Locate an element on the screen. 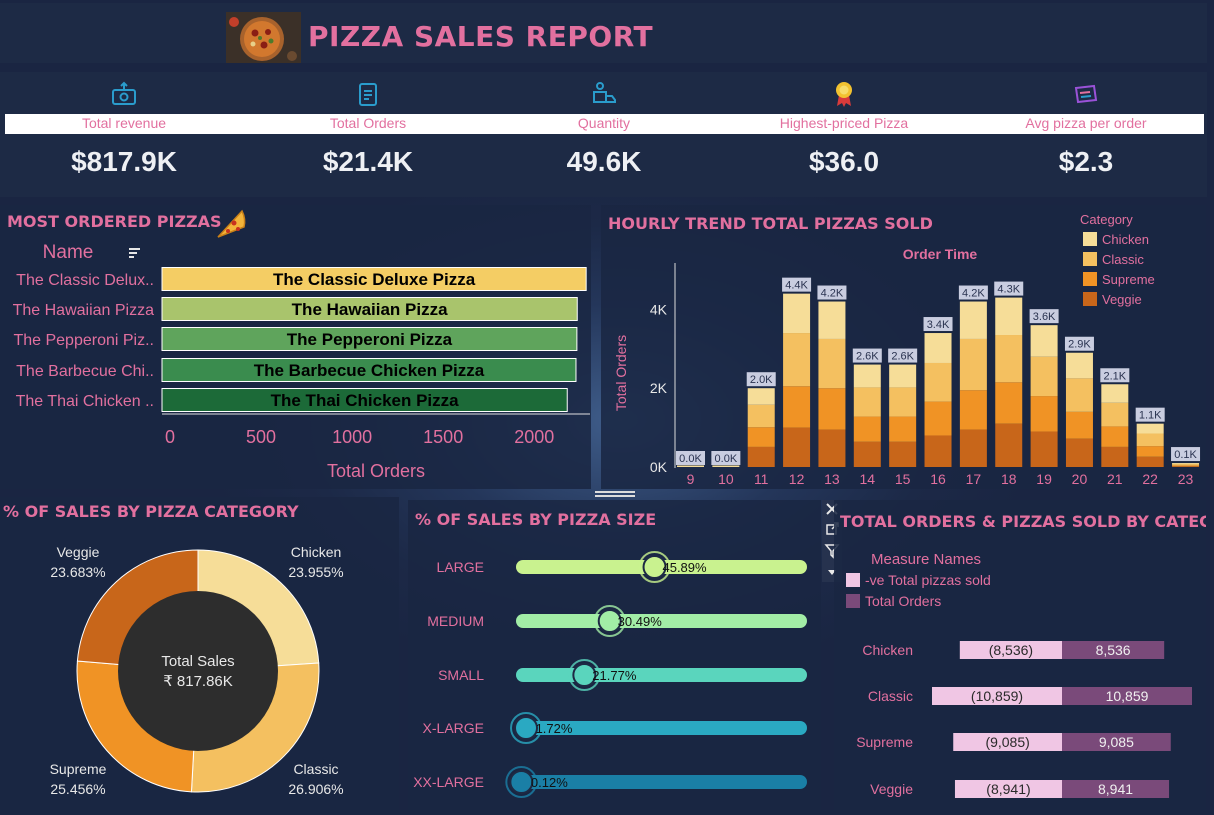 The image size is (1214, 815). legend-label: Veggie is located at coordinates (1122, 299).